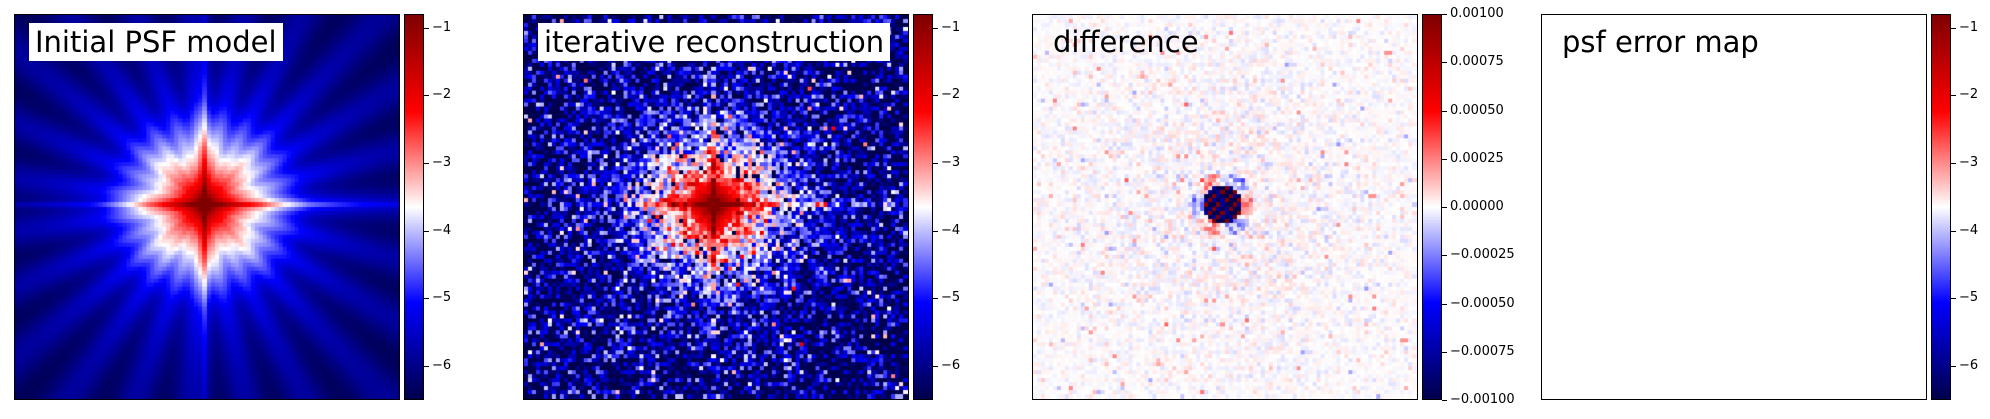 This screenshot has width=1990, height=419. Describe the element at coordinates (1477, 61) in the screenshot. I see `colorbar-tick-label: 0.00075` at that location.